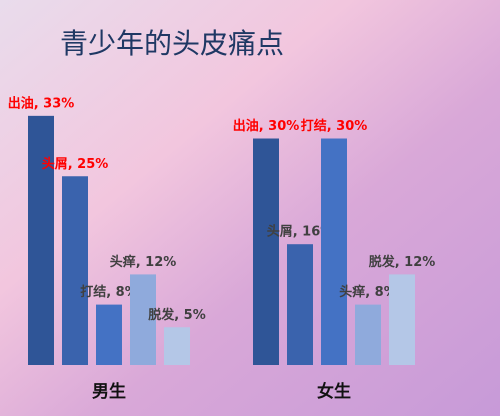  Describe the element at coordinates (300, 232) in the screenshot. I see `value-label: 头屑, 16%` at that location.